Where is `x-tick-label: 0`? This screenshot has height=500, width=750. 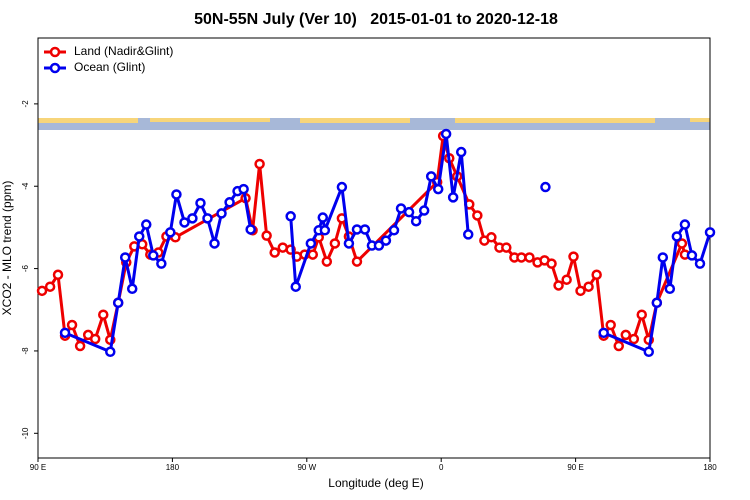 x-tick-label: 0 is located at coordinates (441, 467).